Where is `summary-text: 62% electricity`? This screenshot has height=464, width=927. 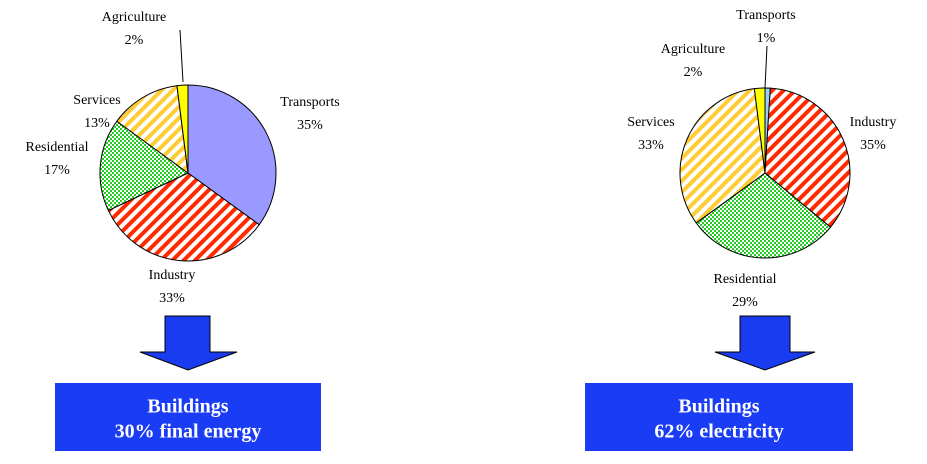 summary-text: 62% electricity is located at coordinates (718, 432).